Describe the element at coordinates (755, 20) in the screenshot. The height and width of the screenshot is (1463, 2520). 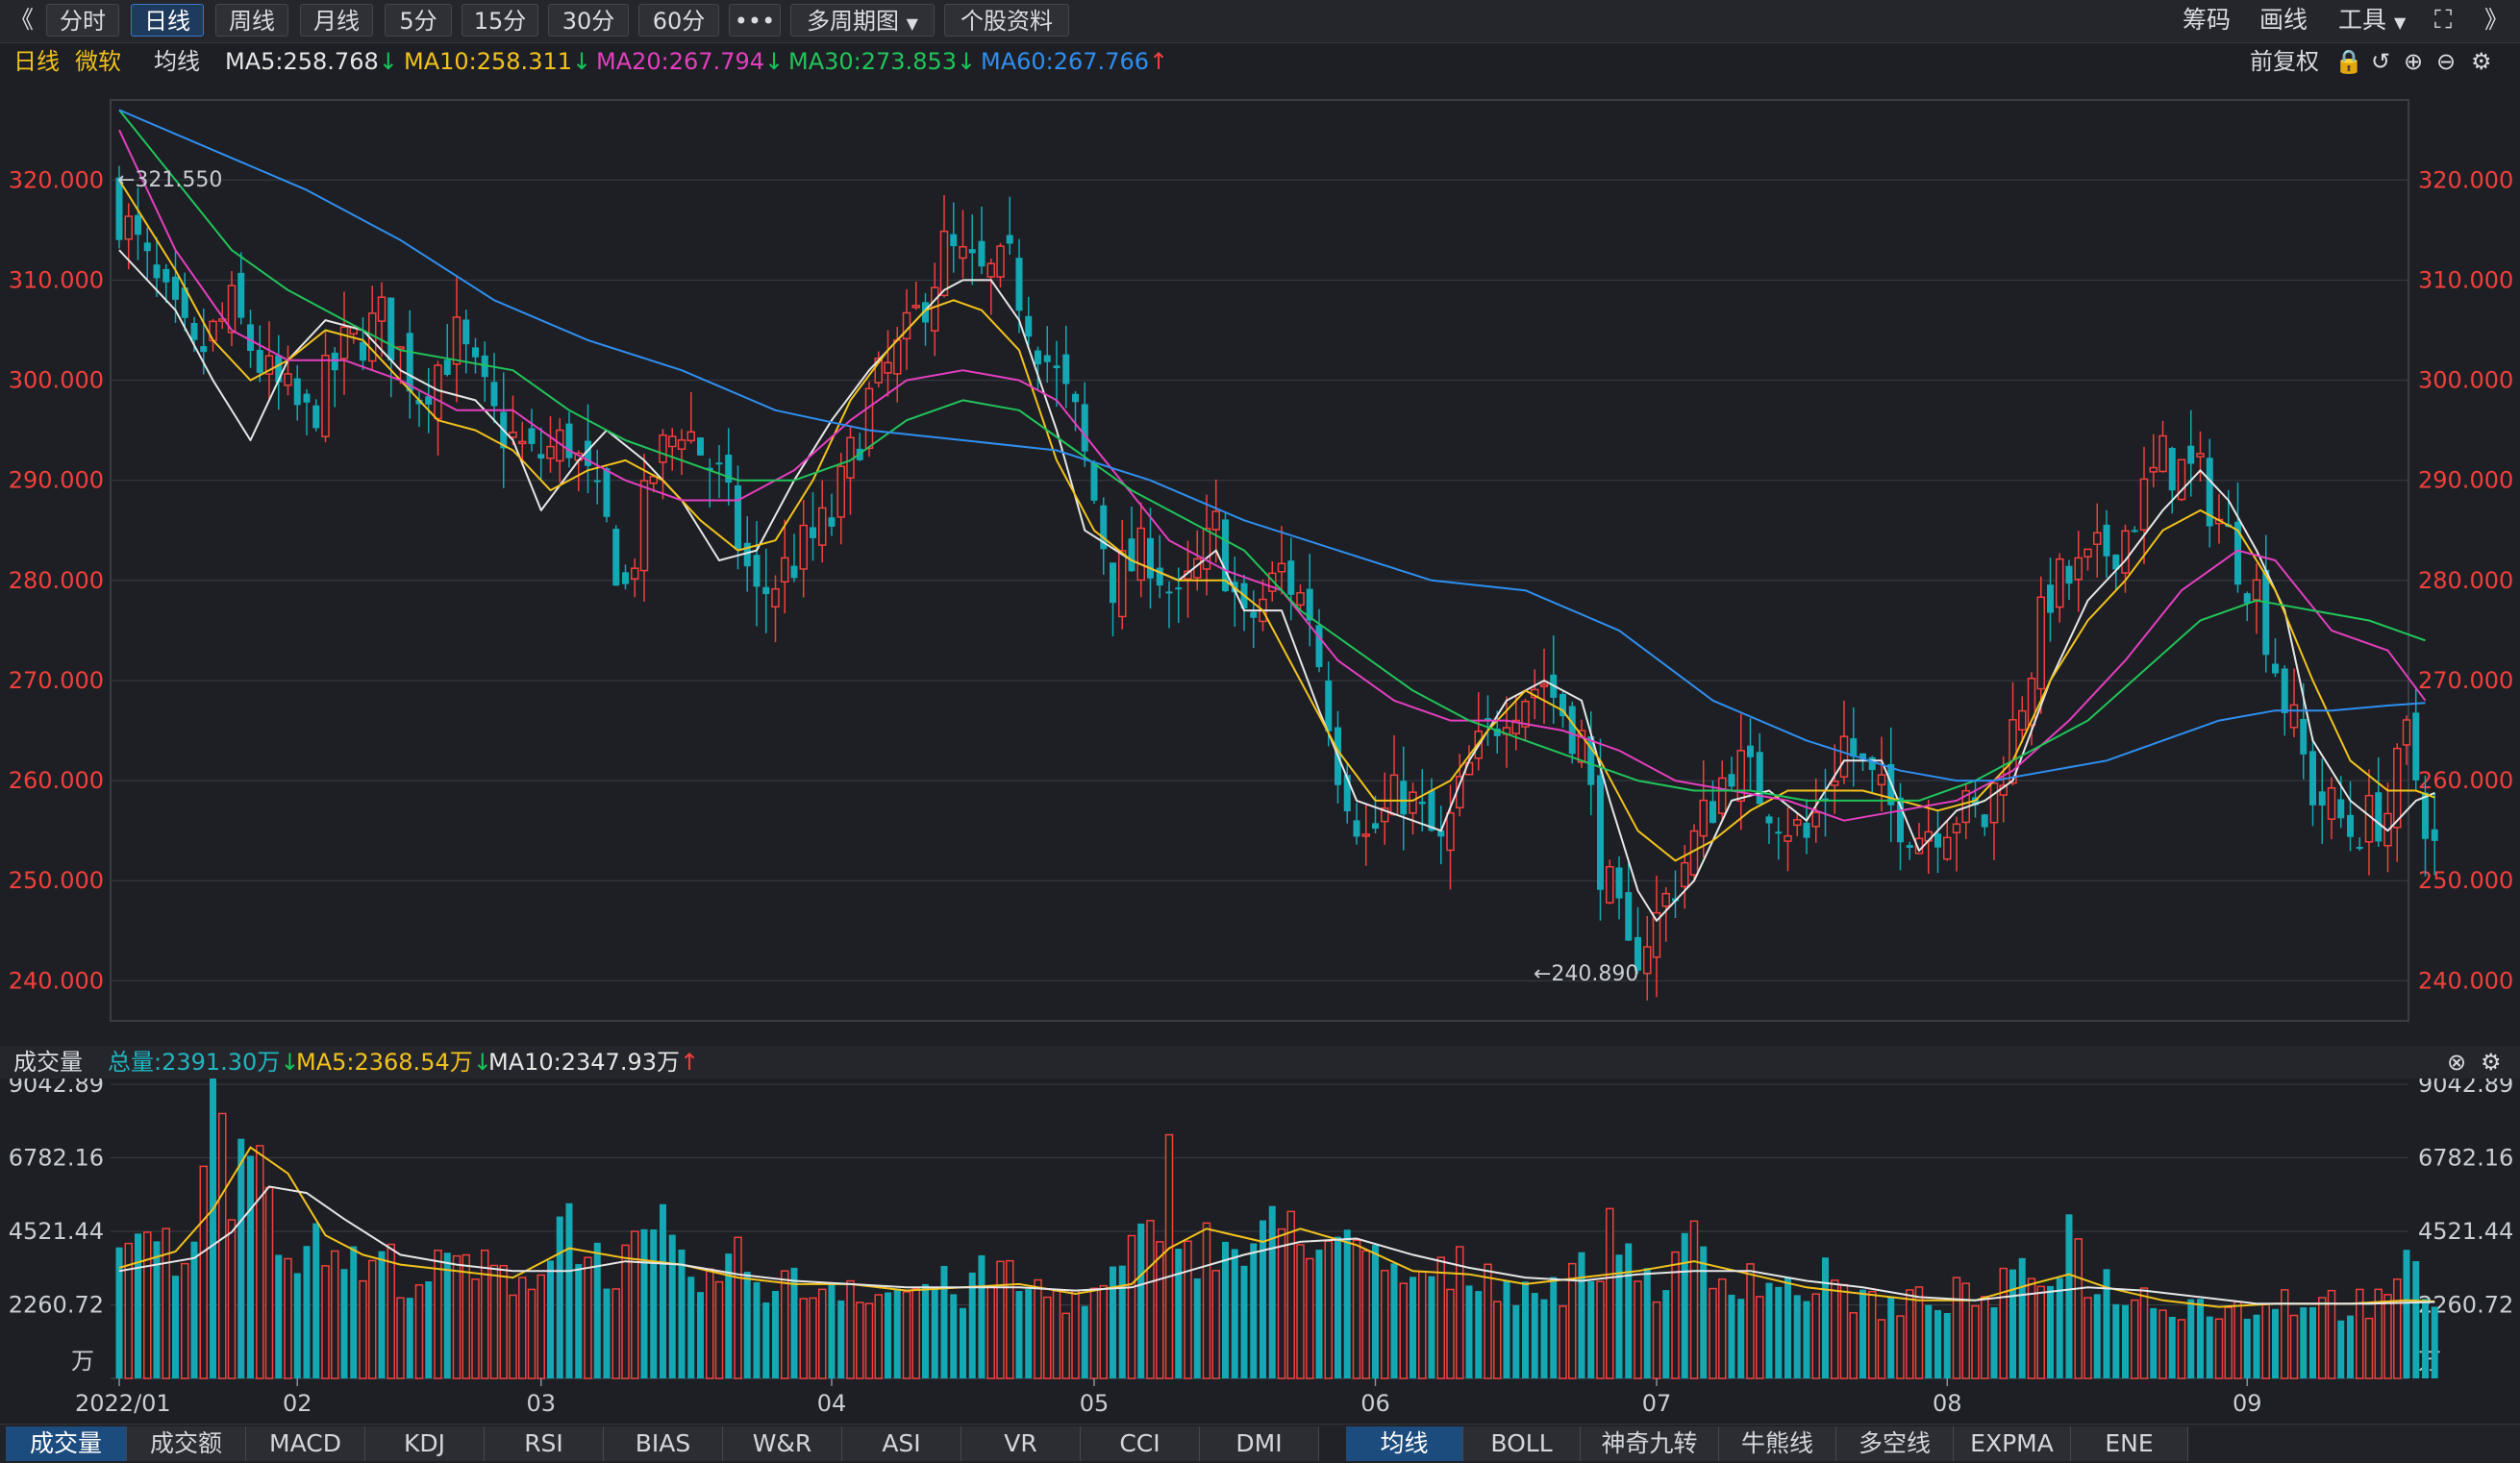
I see `more-icon: •••` at that location.